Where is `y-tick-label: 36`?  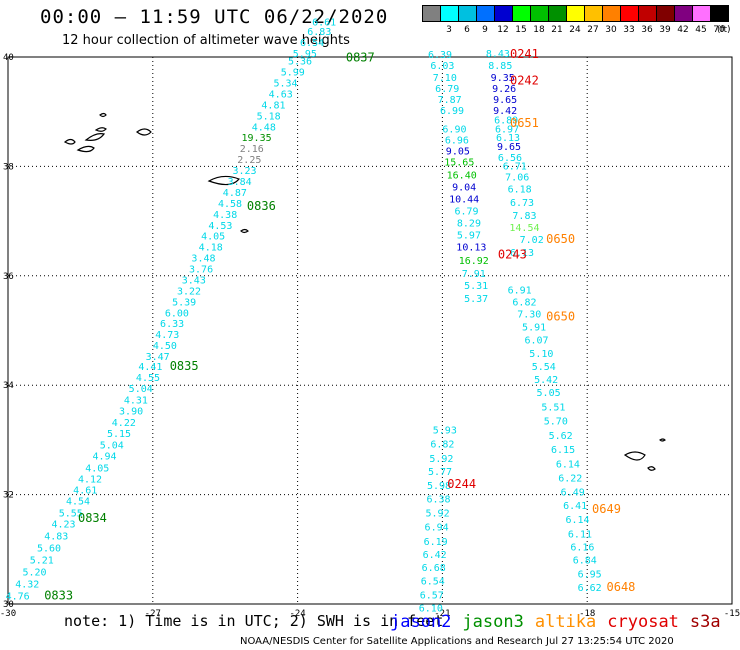 y-tick-label: 36 is located at coordinates (8, 277).